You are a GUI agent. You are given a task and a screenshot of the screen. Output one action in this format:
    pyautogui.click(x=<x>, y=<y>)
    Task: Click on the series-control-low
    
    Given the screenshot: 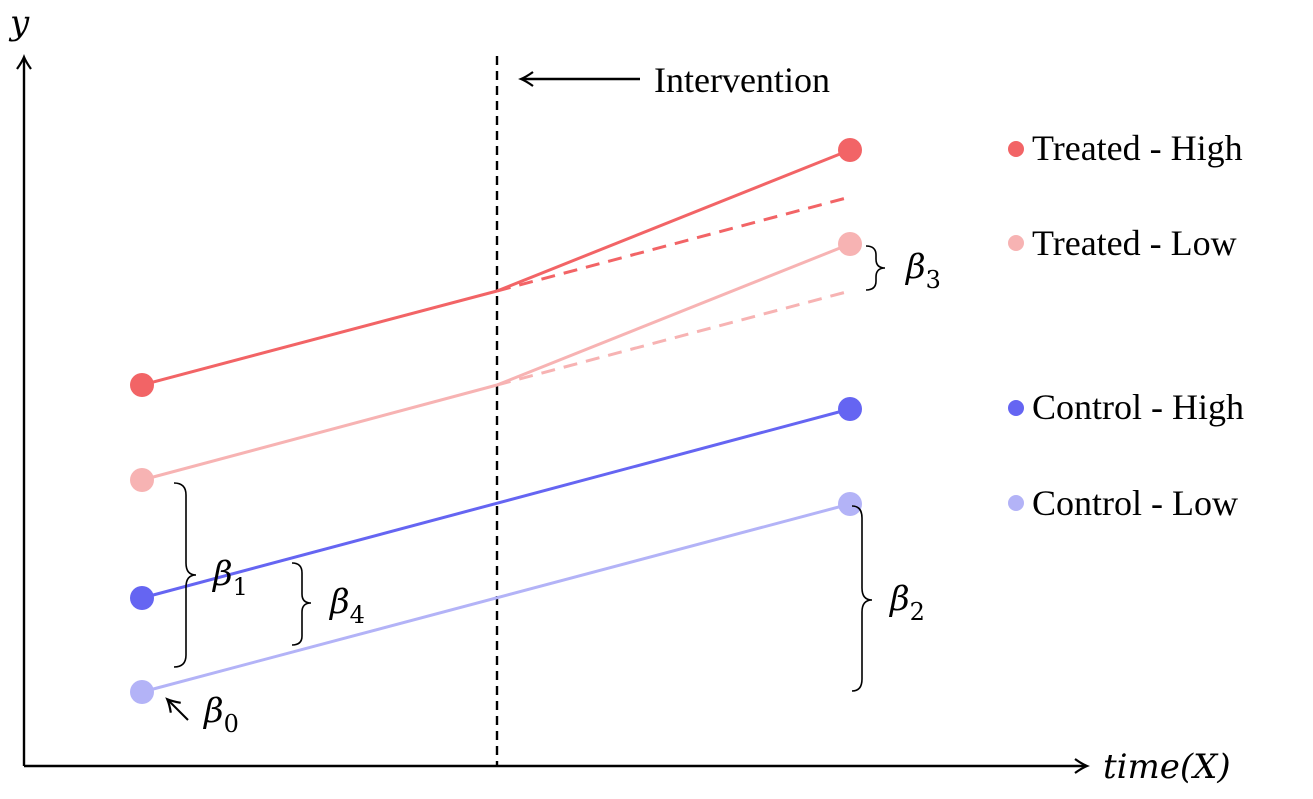 What is the action you would take?
    pyautogui.click(x=496, y=598)
    